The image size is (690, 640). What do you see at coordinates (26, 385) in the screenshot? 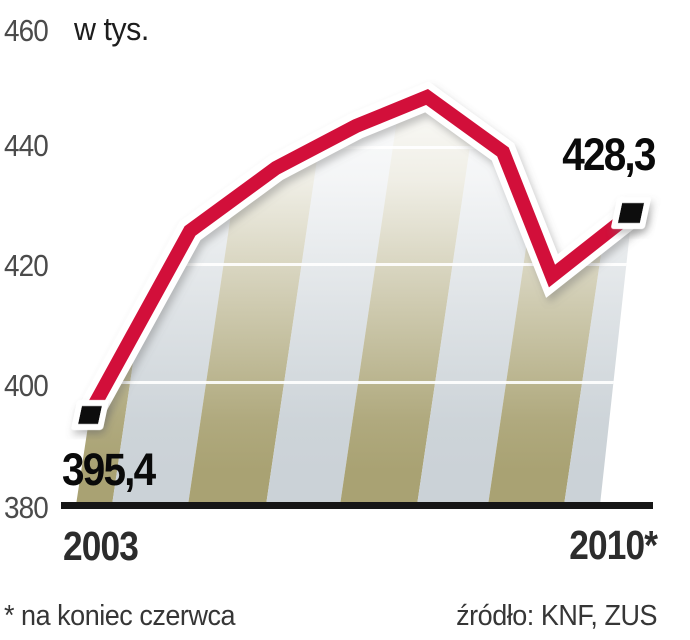
I see `y-axis-tick: 400` at bounding box center [26, 385].